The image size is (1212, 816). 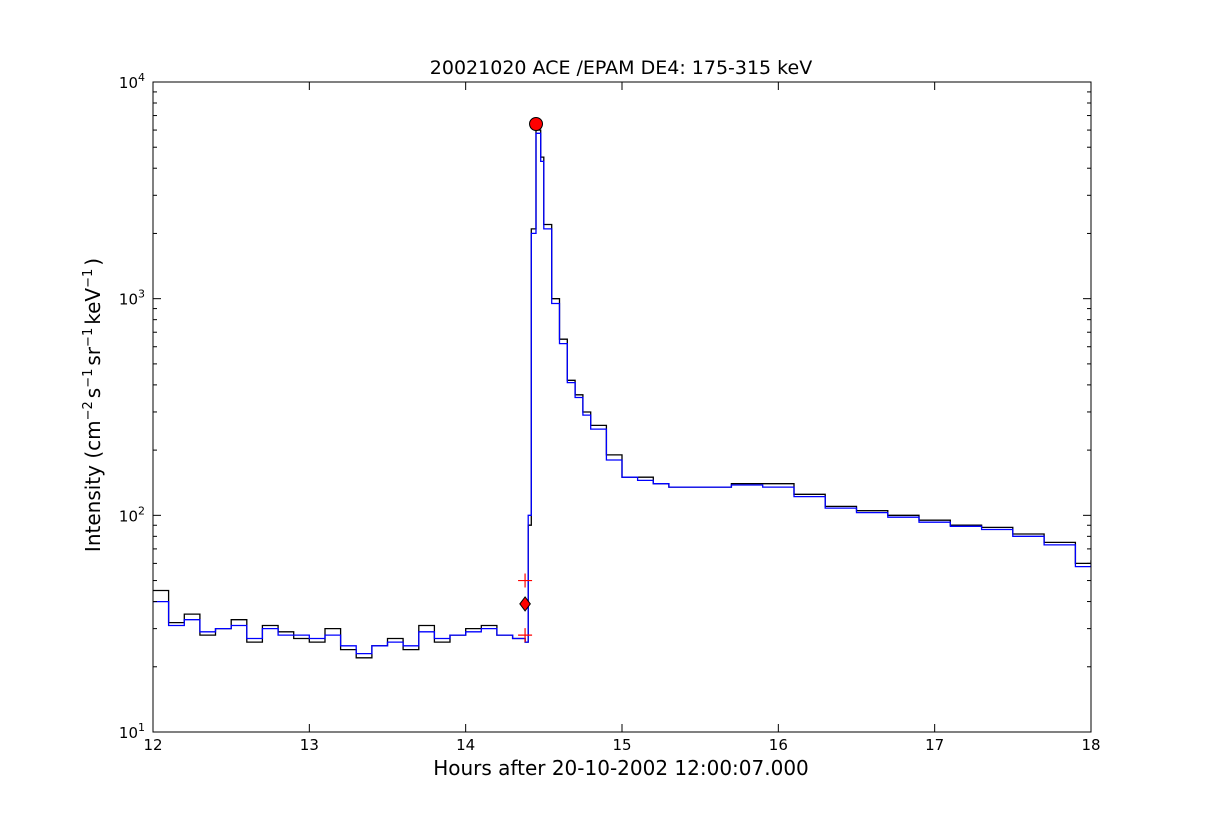 I want to click on y-axis-label-kev: keV, so click(x=93, y=306).